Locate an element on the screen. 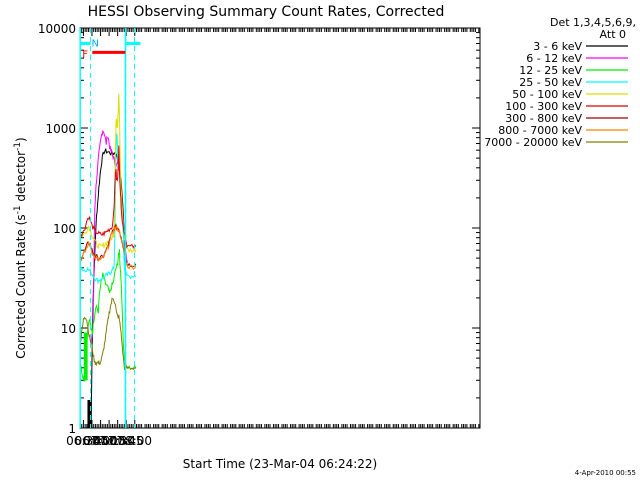  legend-entry-label: 12 - 25 keV is located at coordinates (550, 70).